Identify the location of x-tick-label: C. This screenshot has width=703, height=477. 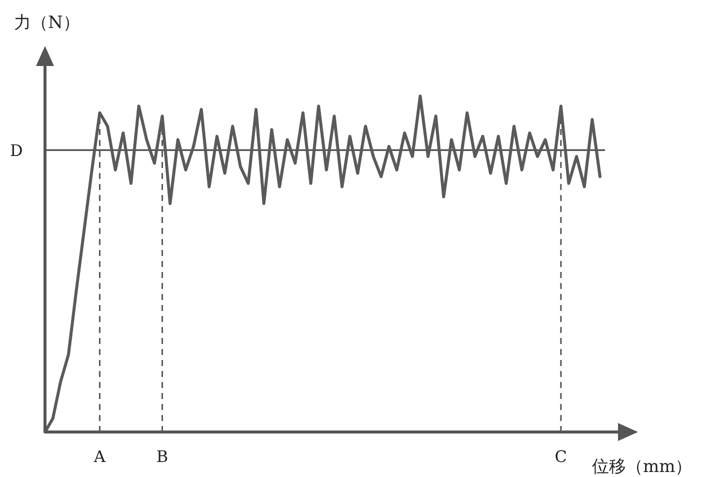
(561, 456).